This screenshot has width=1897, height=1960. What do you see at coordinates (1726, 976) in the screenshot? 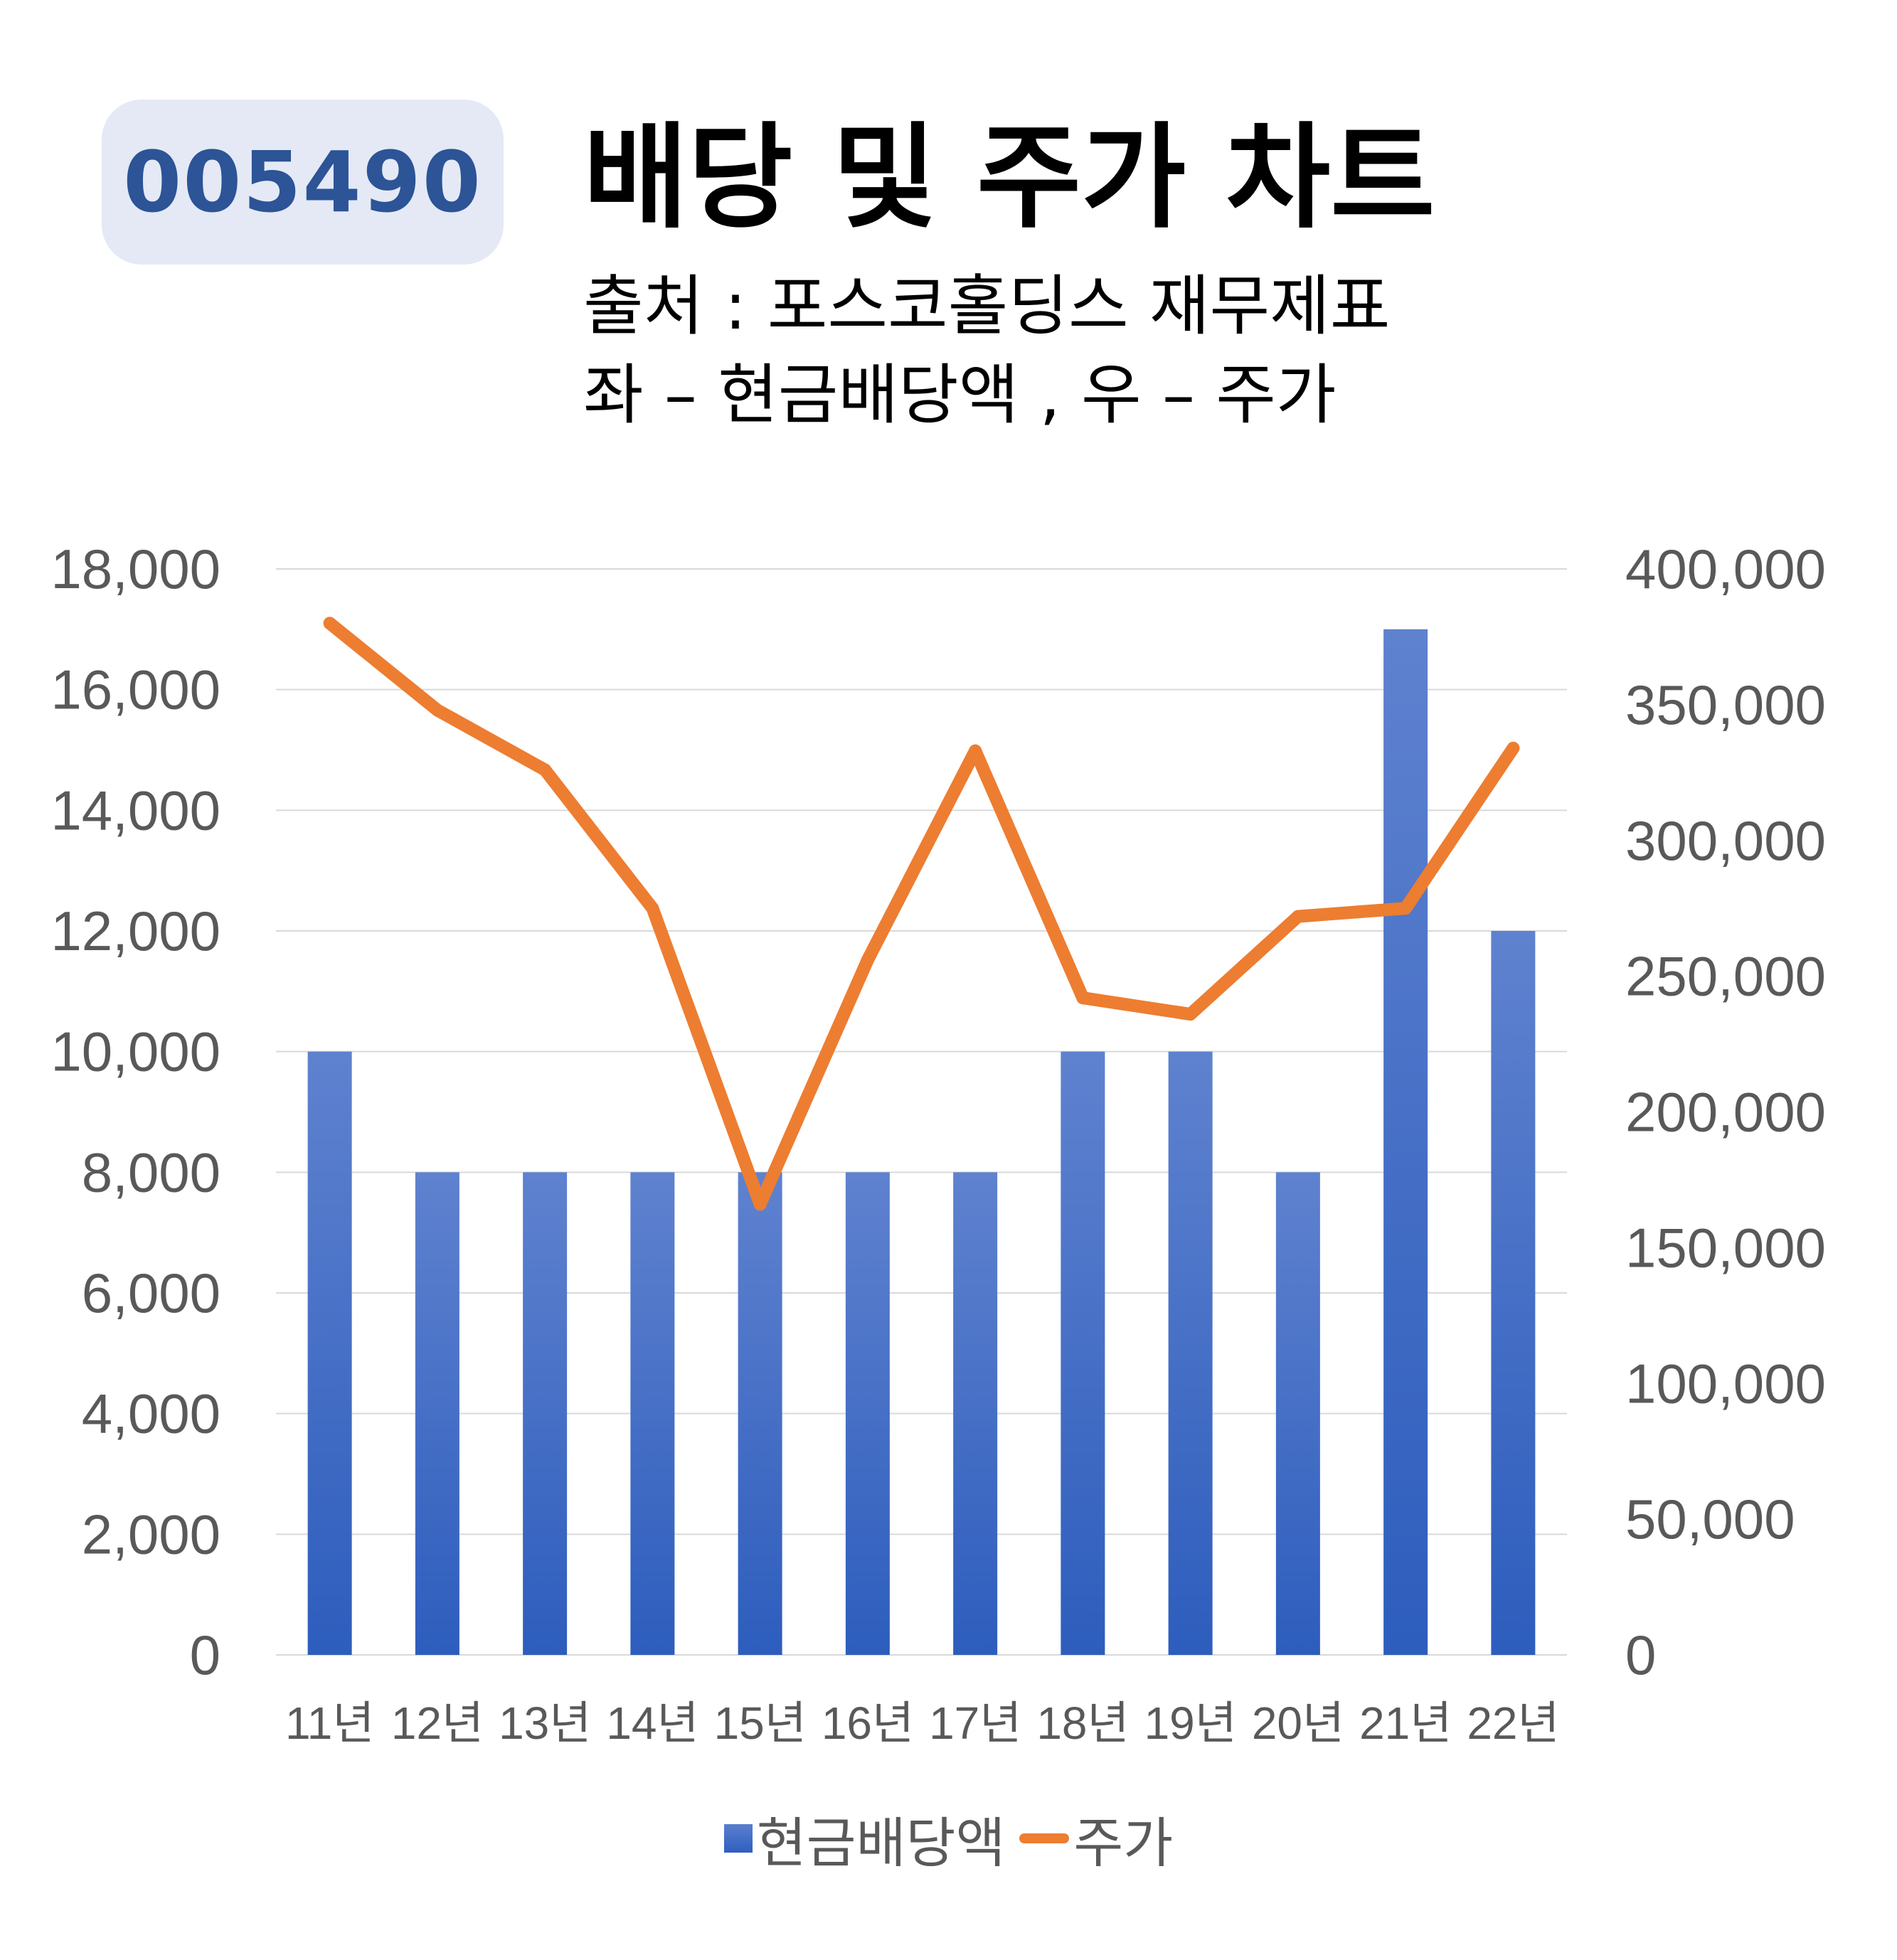
I see `y-right-tick-label: 250,000` at bounding box center [1726, 976].